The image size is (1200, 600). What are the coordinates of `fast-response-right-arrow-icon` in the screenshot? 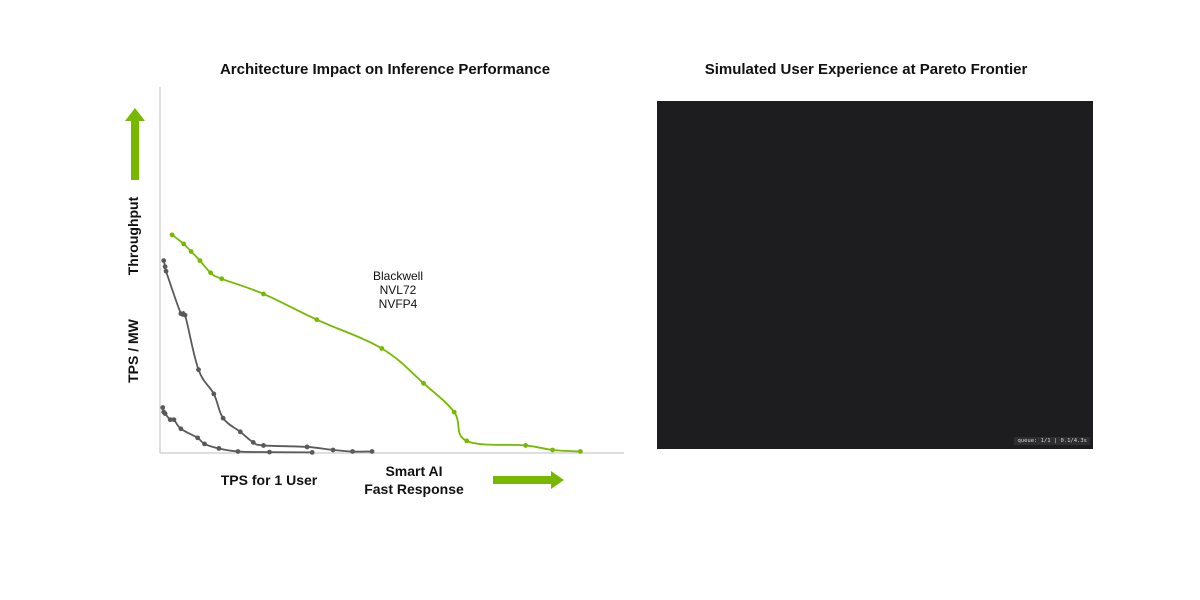 It's located at (528, 480).